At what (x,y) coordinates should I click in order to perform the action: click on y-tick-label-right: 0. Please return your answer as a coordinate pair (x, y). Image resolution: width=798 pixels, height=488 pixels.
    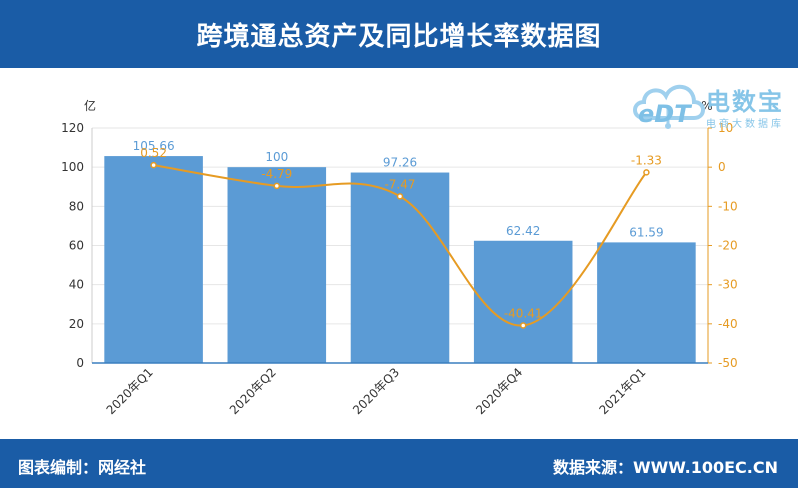
    Looking at the image, I should click on (722, 167).